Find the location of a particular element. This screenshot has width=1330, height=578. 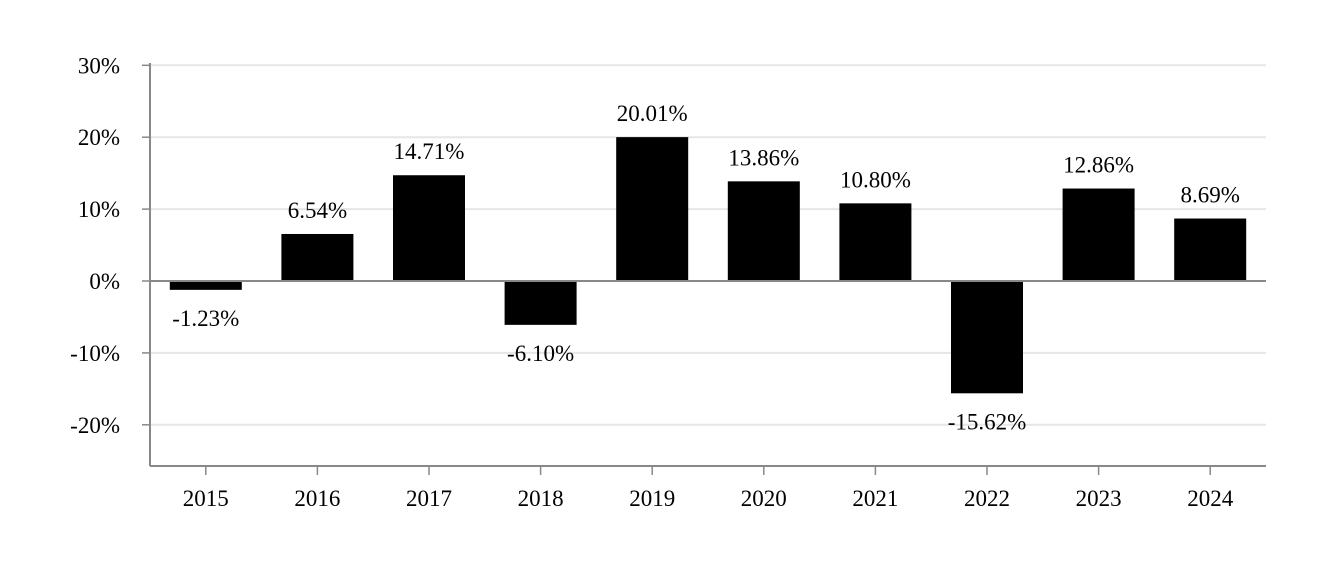

data-label-2016: 6.54% is located at coordinates (317, 210).